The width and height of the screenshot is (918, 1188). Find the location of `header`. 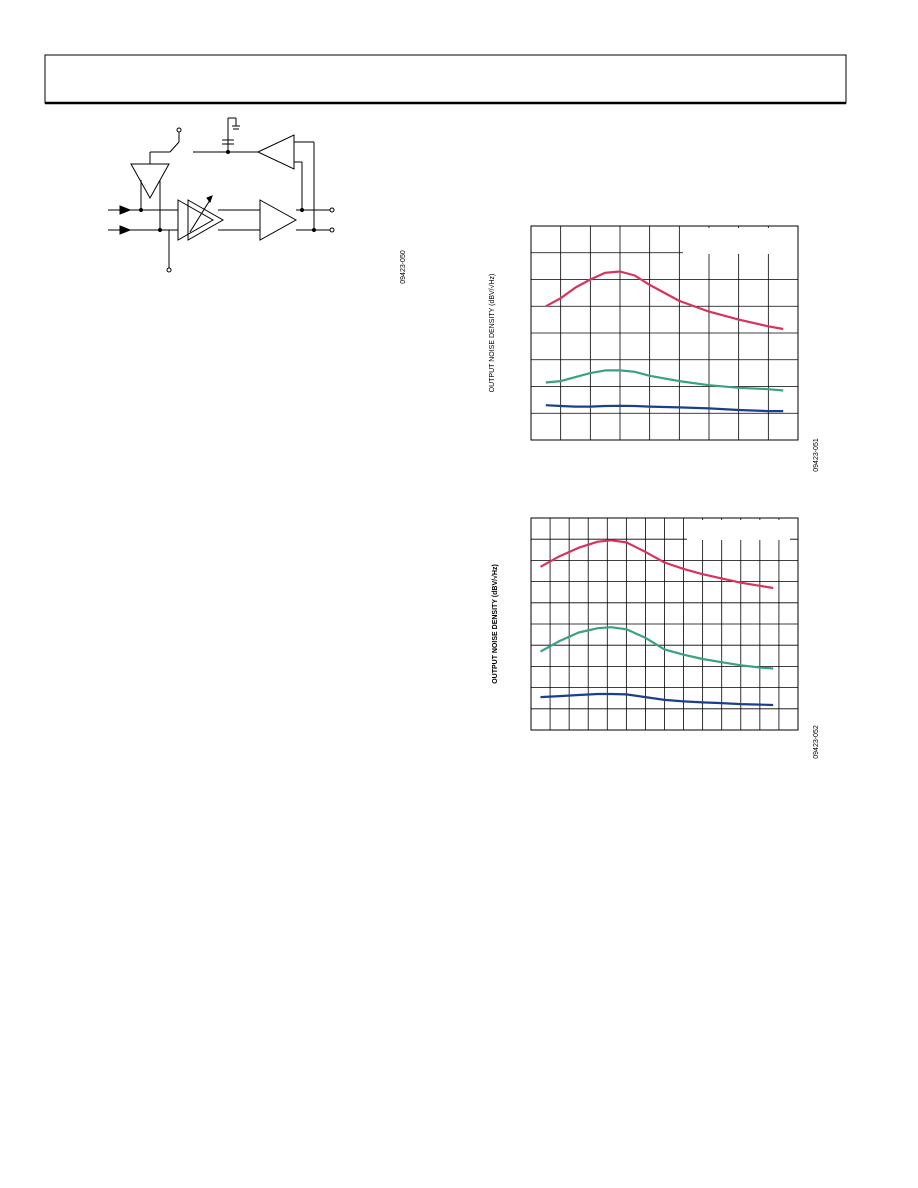

header is located at coordinates (445, 79).